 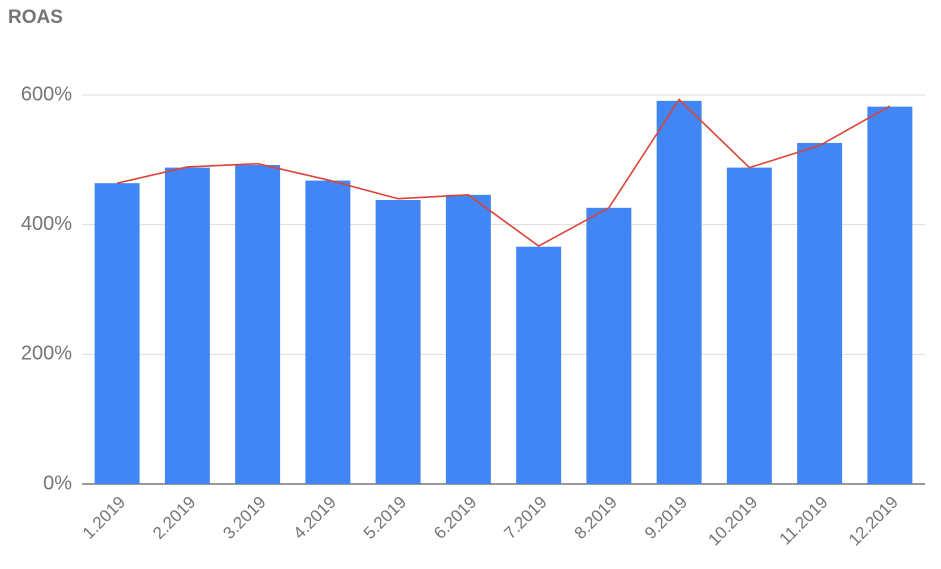 What do you see at coordinates (46, 94) in the screenshot?
I see `y-tick-label: 600%` at bounding box center [46, 94].